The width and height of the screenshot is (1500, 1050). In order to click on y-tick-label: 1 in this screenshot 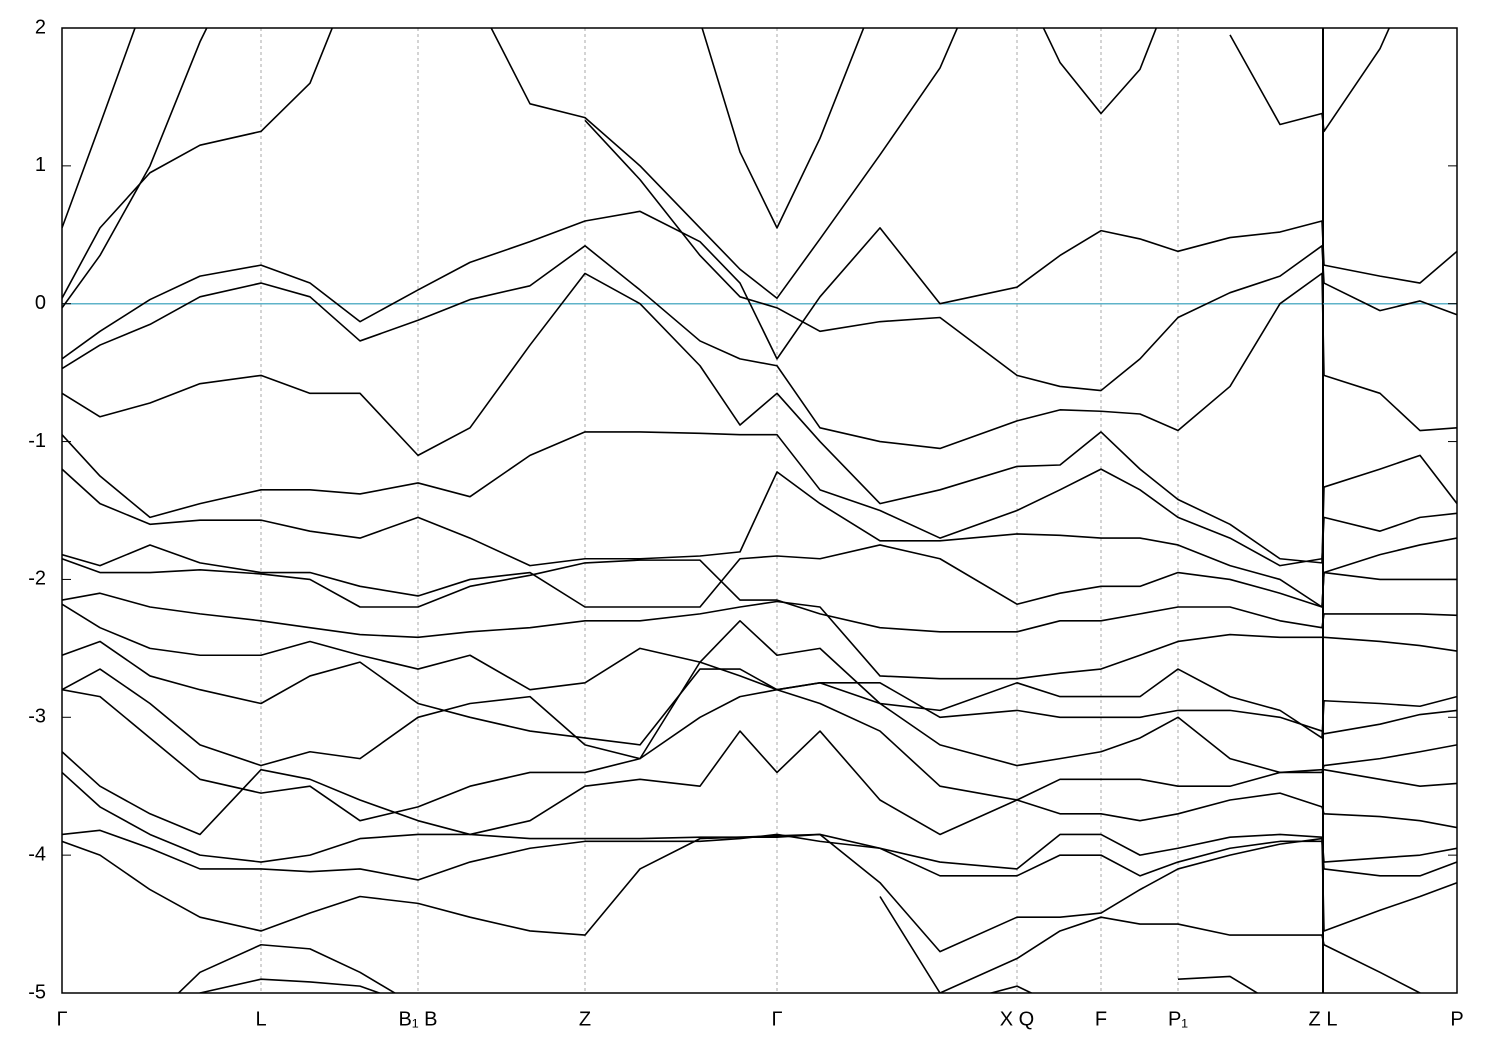, I will do `click(40, 165)`.